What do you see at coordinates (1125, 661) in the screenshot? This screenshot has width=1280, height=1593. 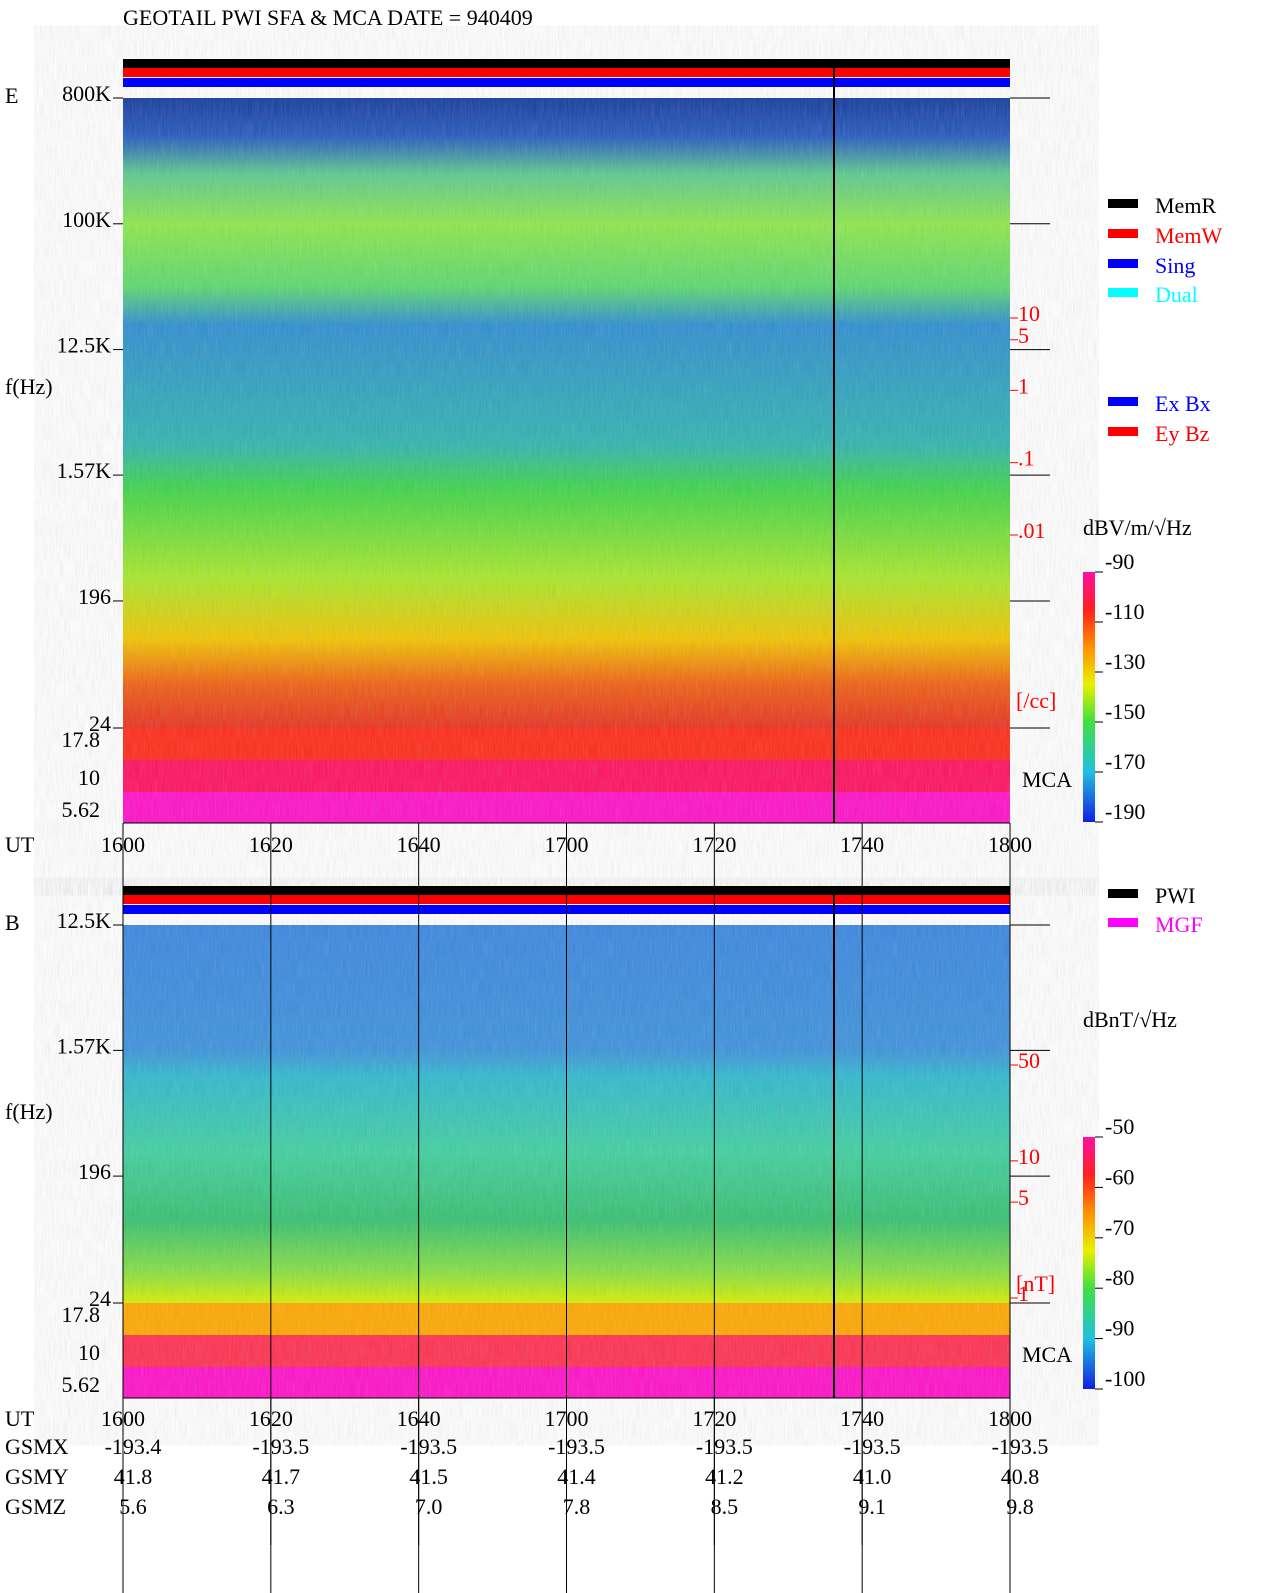 I see `colorbar-tick-label: -130` at bounding box center [1125, 661].